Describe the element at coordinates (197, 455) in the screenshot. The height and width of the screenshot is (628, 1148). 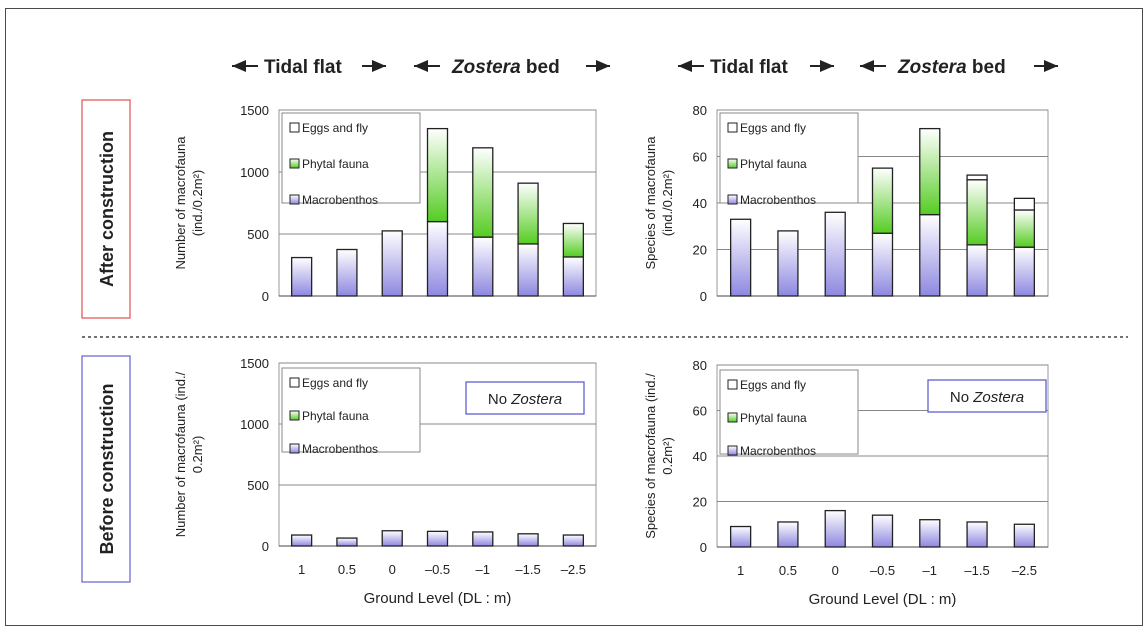
I see `y-axis-label-line: 0.2m²)` at that location.